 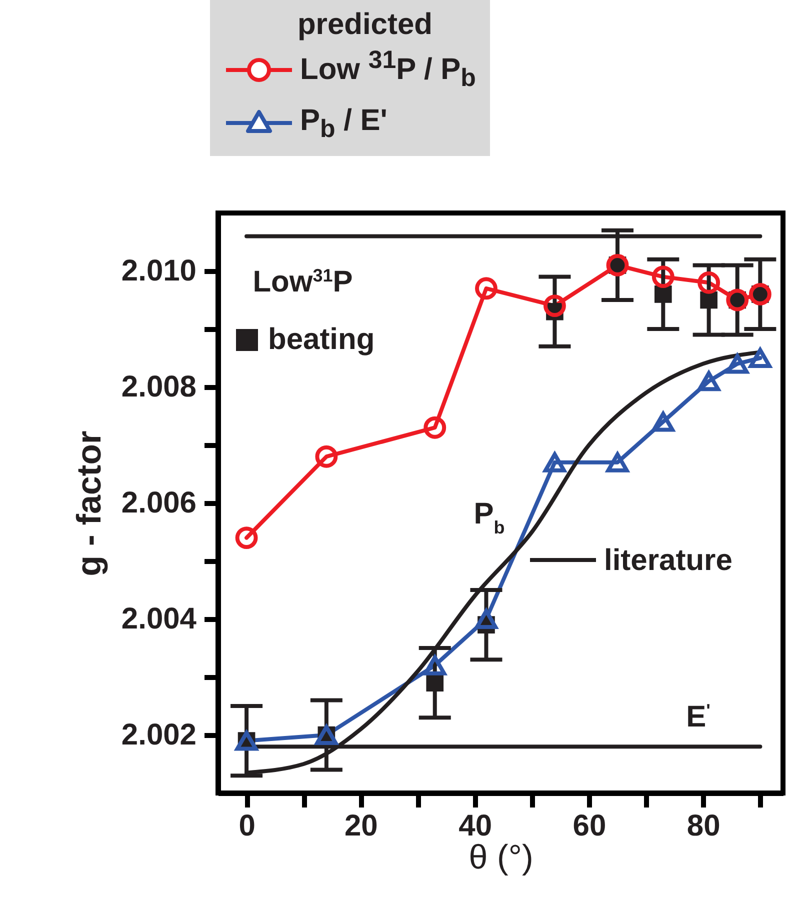 I want to click on y-tick-label: 2.004, so click(x=159, y=619).